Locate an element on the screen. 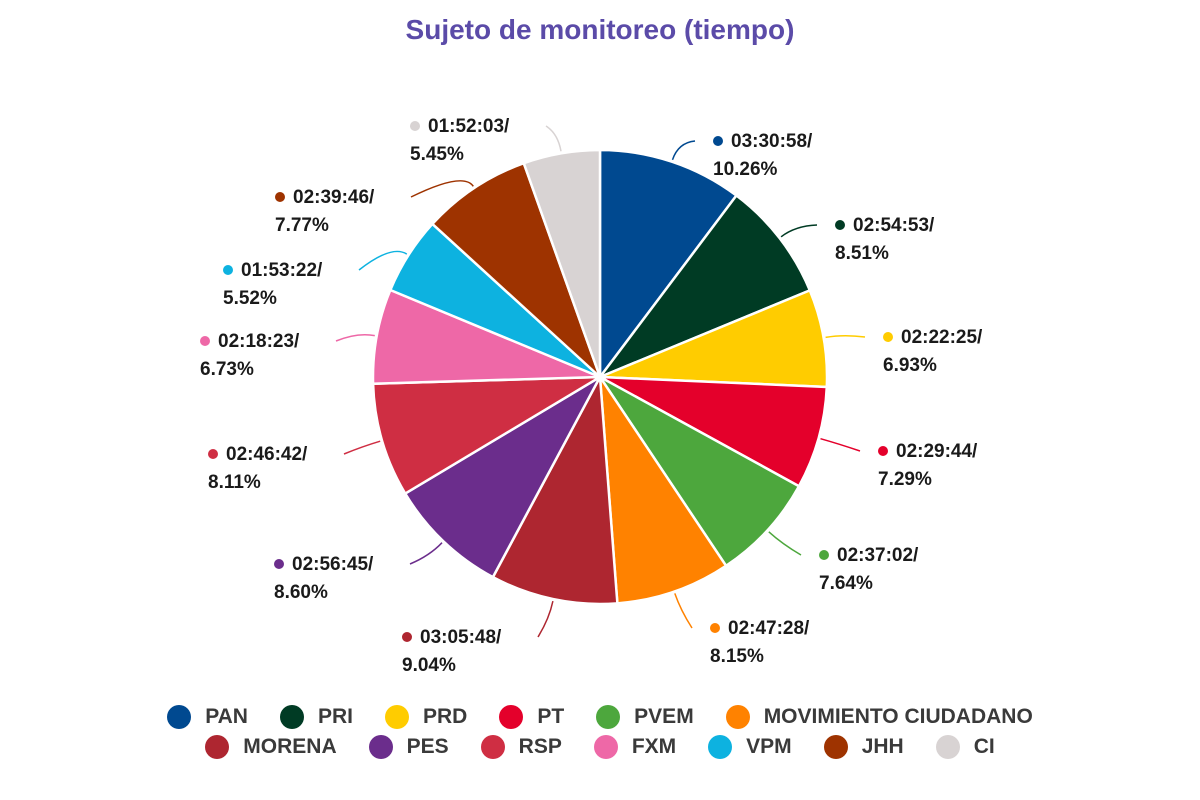 This screenshot has width=1200, height=800. pie-slice-pes is located at coordinates (503, 476).